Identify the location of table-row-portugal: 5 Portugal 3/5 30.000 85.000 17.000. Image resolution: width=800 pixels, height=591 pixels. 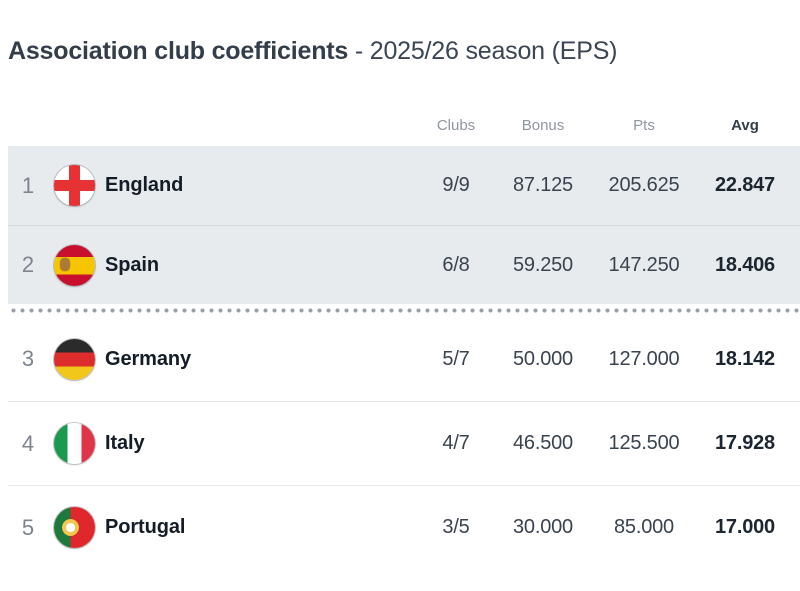
(404, 527).